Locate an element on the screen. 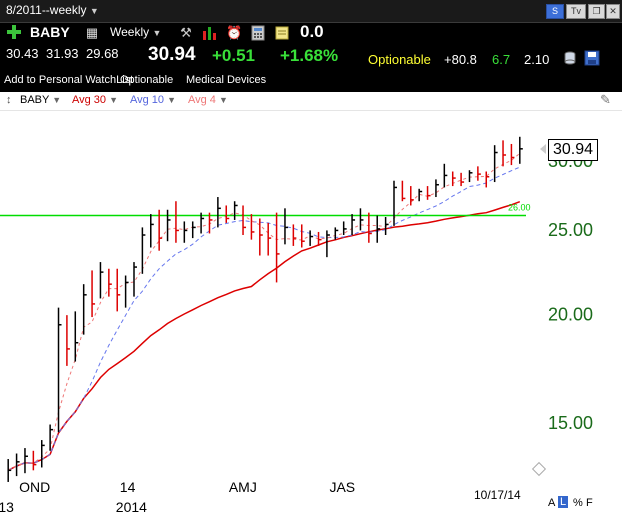 The width and height of the screenshot is (622, 519). note-icon is located at coordinates (282, 33).